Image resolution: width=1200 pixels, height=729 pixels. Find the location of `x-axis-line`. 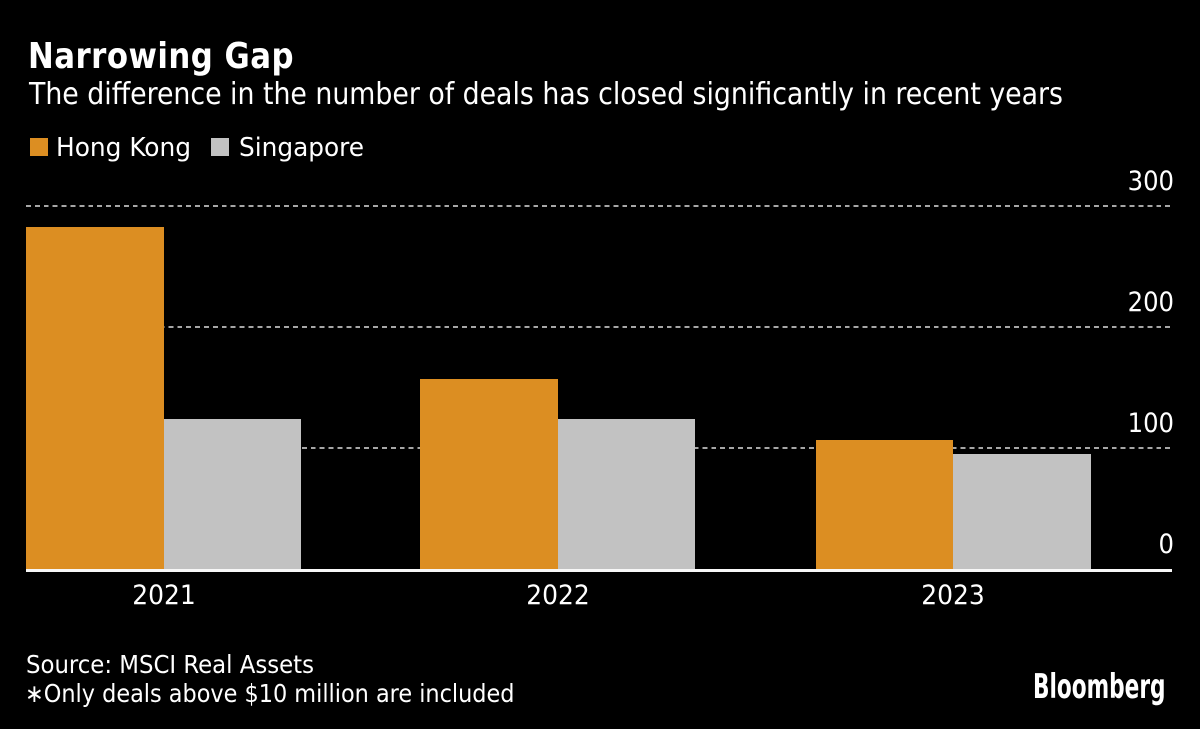

x-axis-line is located at coordinates (599, 570).